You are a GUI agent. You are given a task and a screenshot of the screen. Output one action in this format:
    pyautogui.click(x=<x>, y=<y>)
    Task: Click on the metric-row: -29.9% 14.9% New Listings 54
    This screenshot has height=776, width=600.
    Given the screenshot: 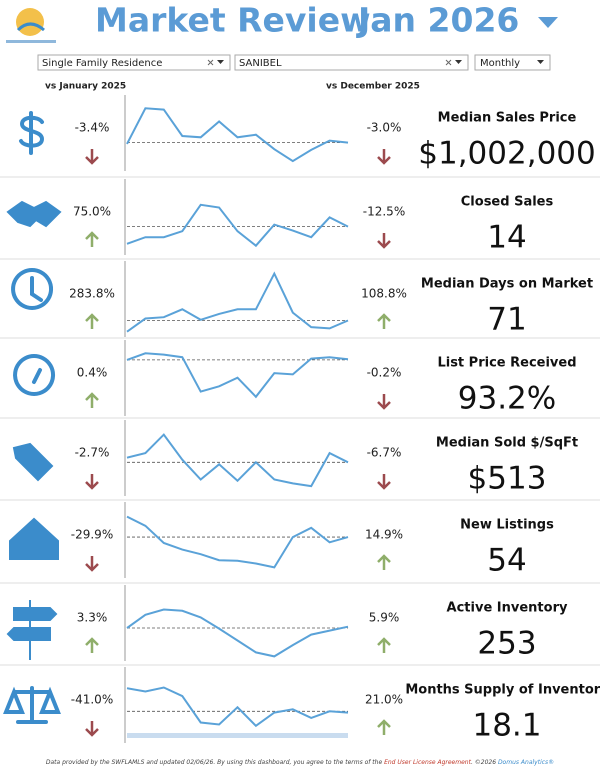 What is the action you would take?
    pyautogui.click(x=300, y=539)
    